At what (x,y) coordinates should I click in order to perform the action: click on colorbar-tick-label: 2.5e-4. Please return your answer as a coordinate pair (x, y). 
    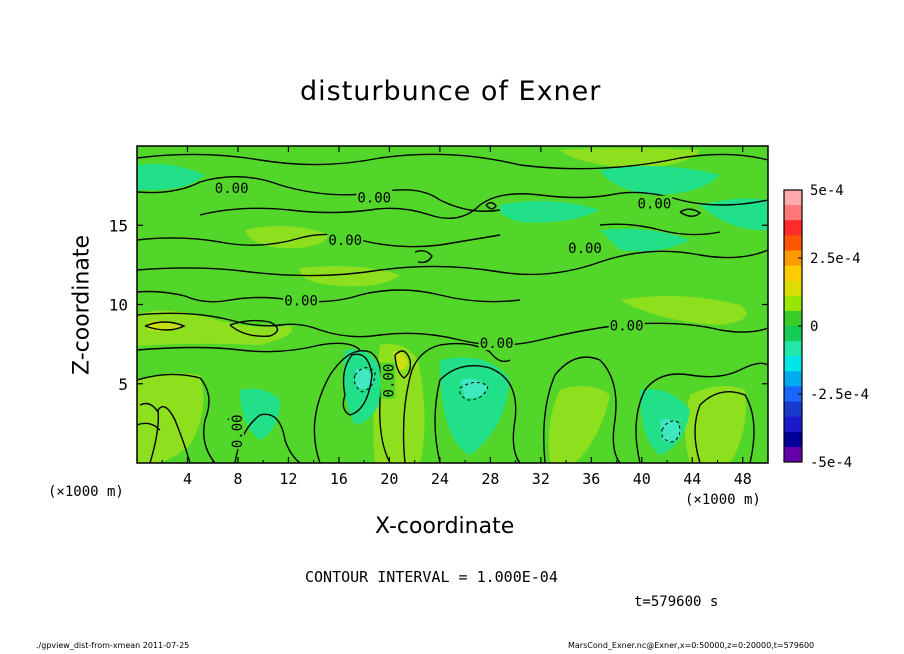
    Looking at the image, I should click on (835, 259).